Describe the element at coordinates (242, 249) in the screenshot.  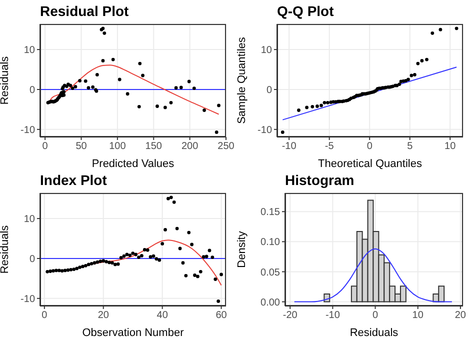
I see `y-axis-title: Density` at that location.